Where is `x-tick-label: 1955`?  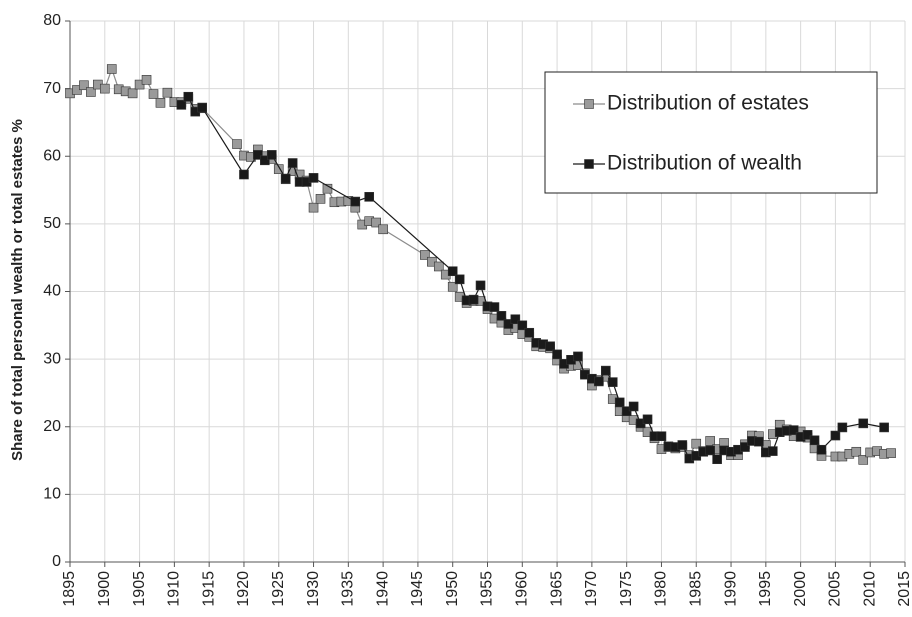
x-tick-label: 1955 is located at coordinates (487, 589).